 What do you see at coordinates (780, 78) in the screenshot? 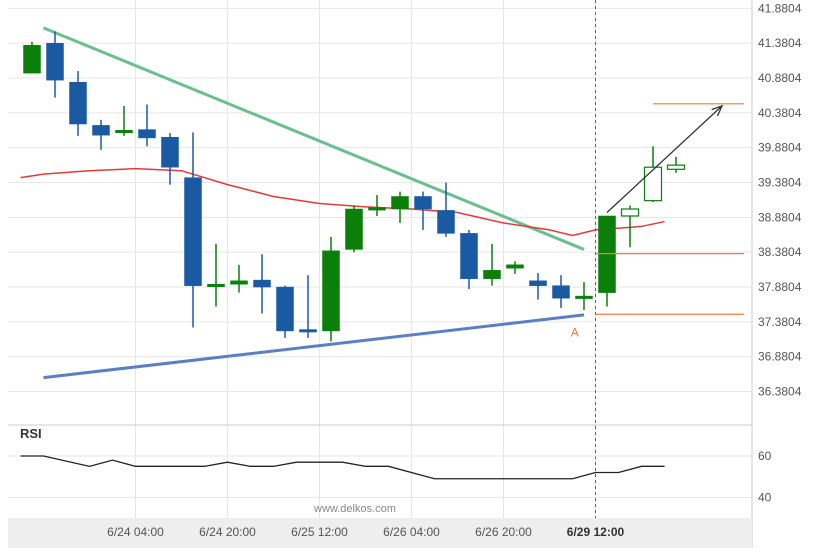
I see `y-tick-label: 40.8804` at bounding box center [780, 78].